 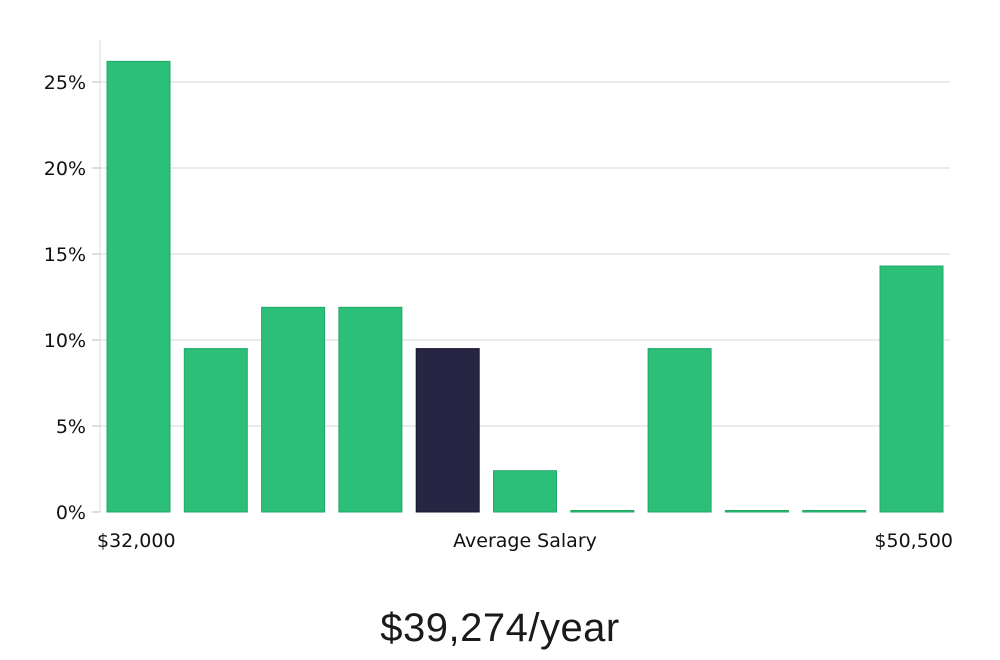 What do you see at coordinates (136, 541) in the screenshot?
I see `x-start-label: $32,000` at bounding box center [136, 541].